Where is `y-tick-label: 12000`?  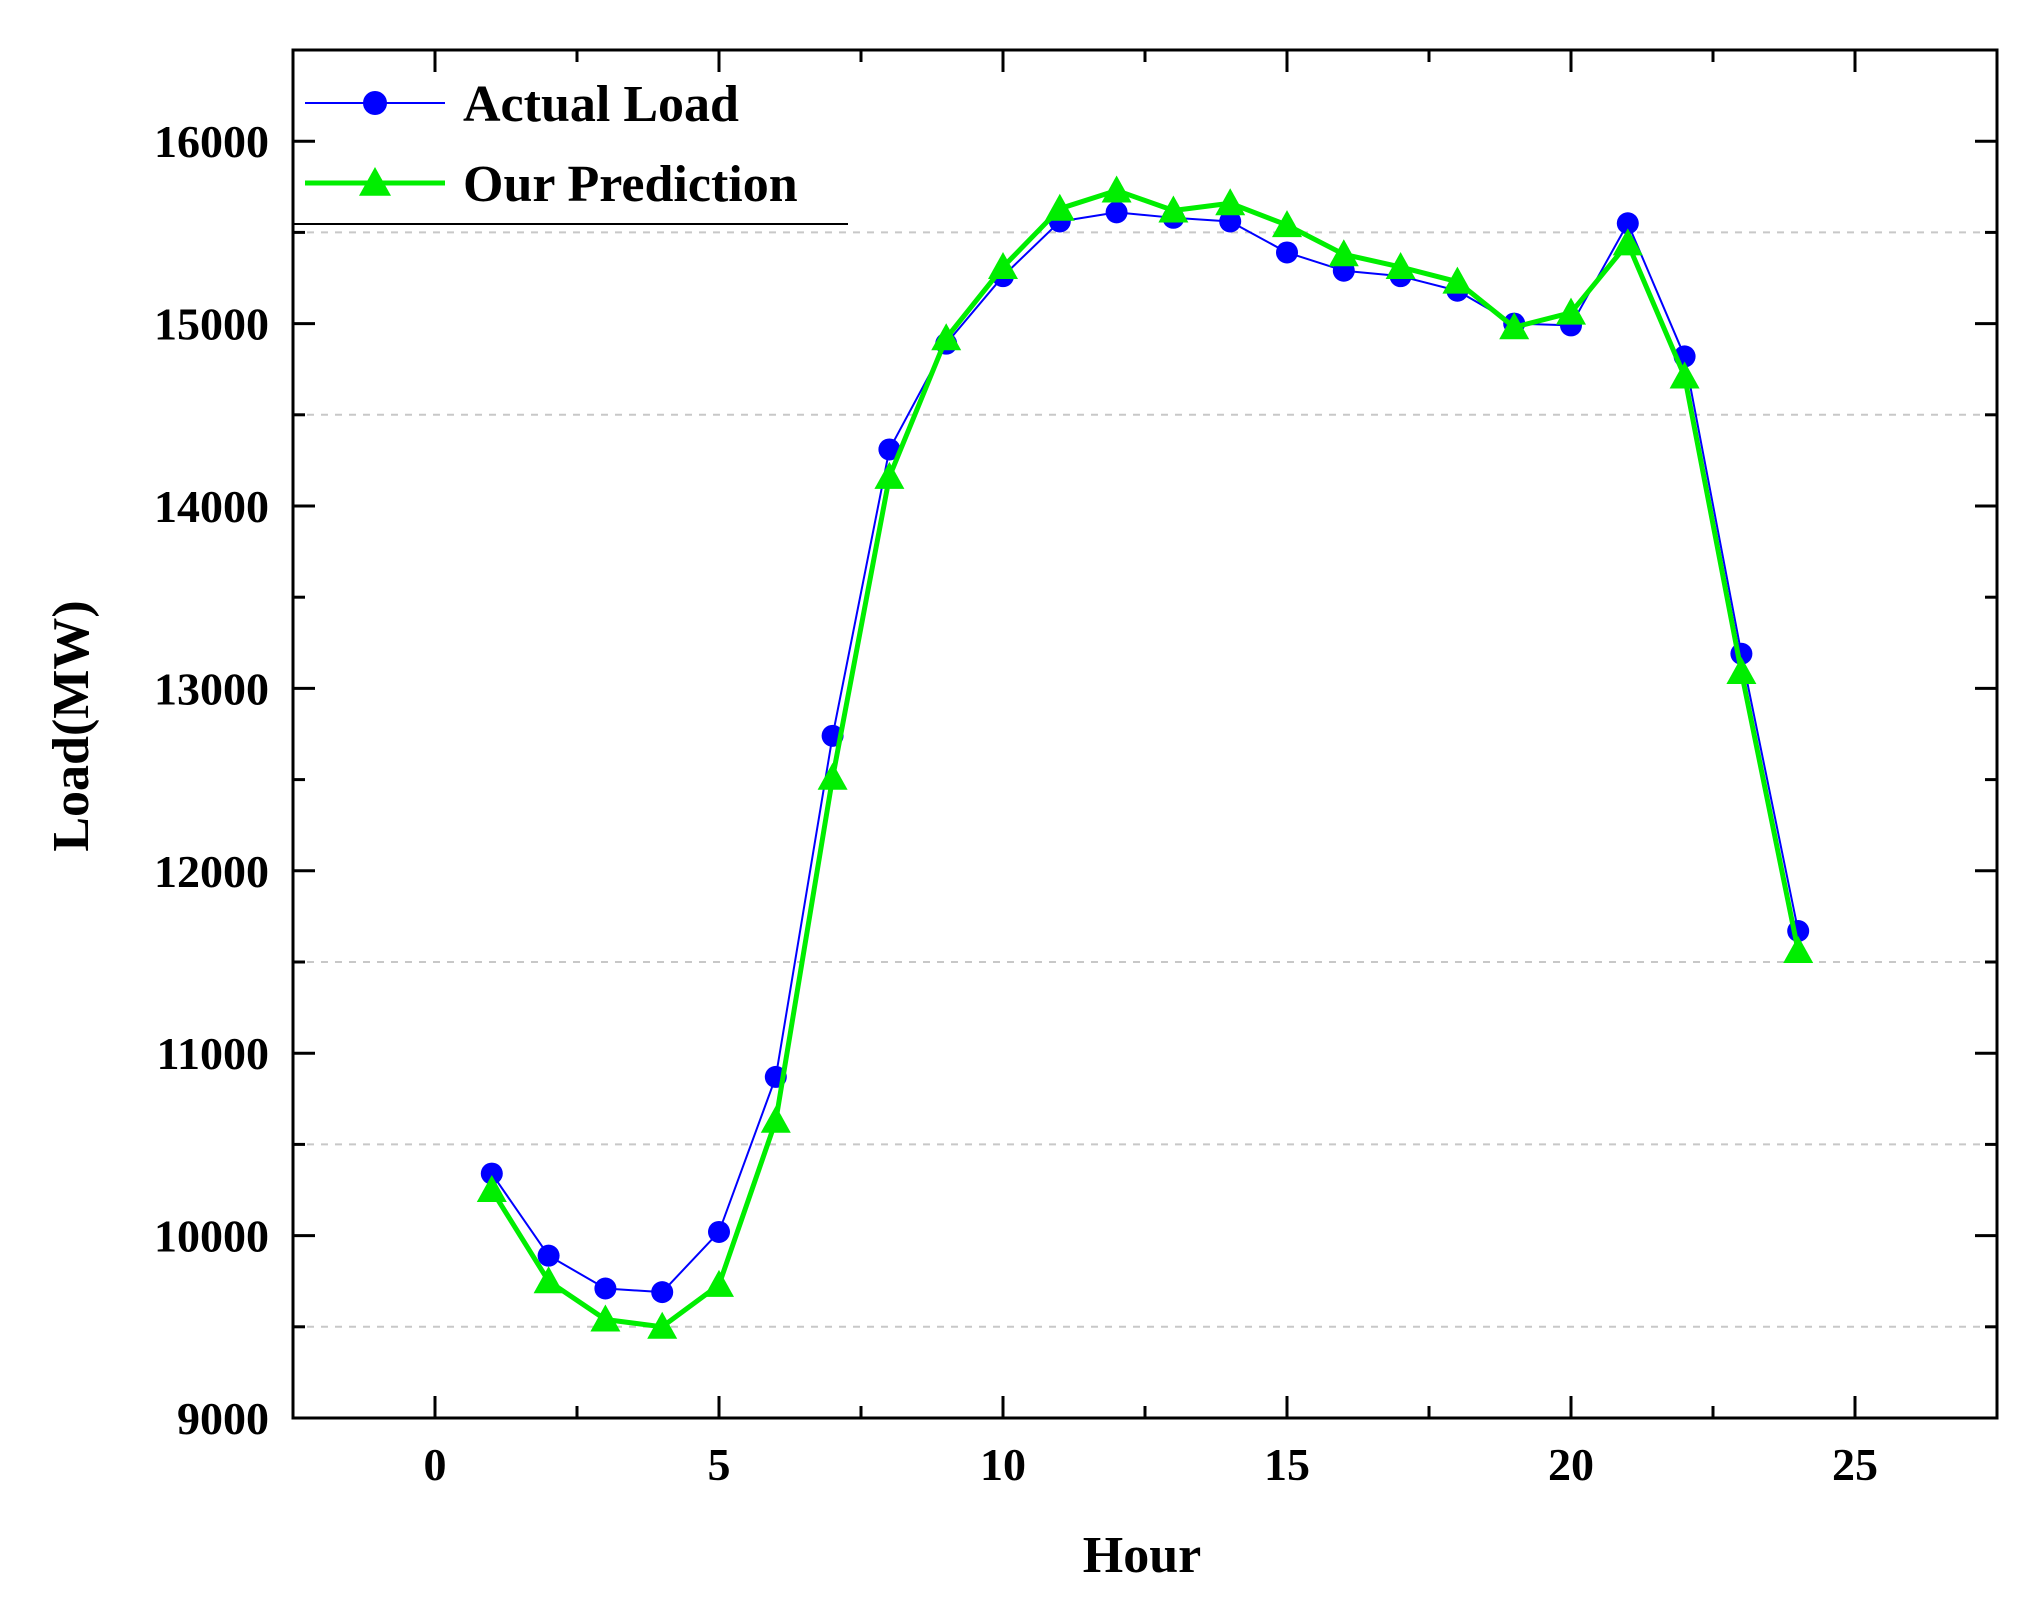
y-tick-label: 12000 is located at coordinates (211, 871).